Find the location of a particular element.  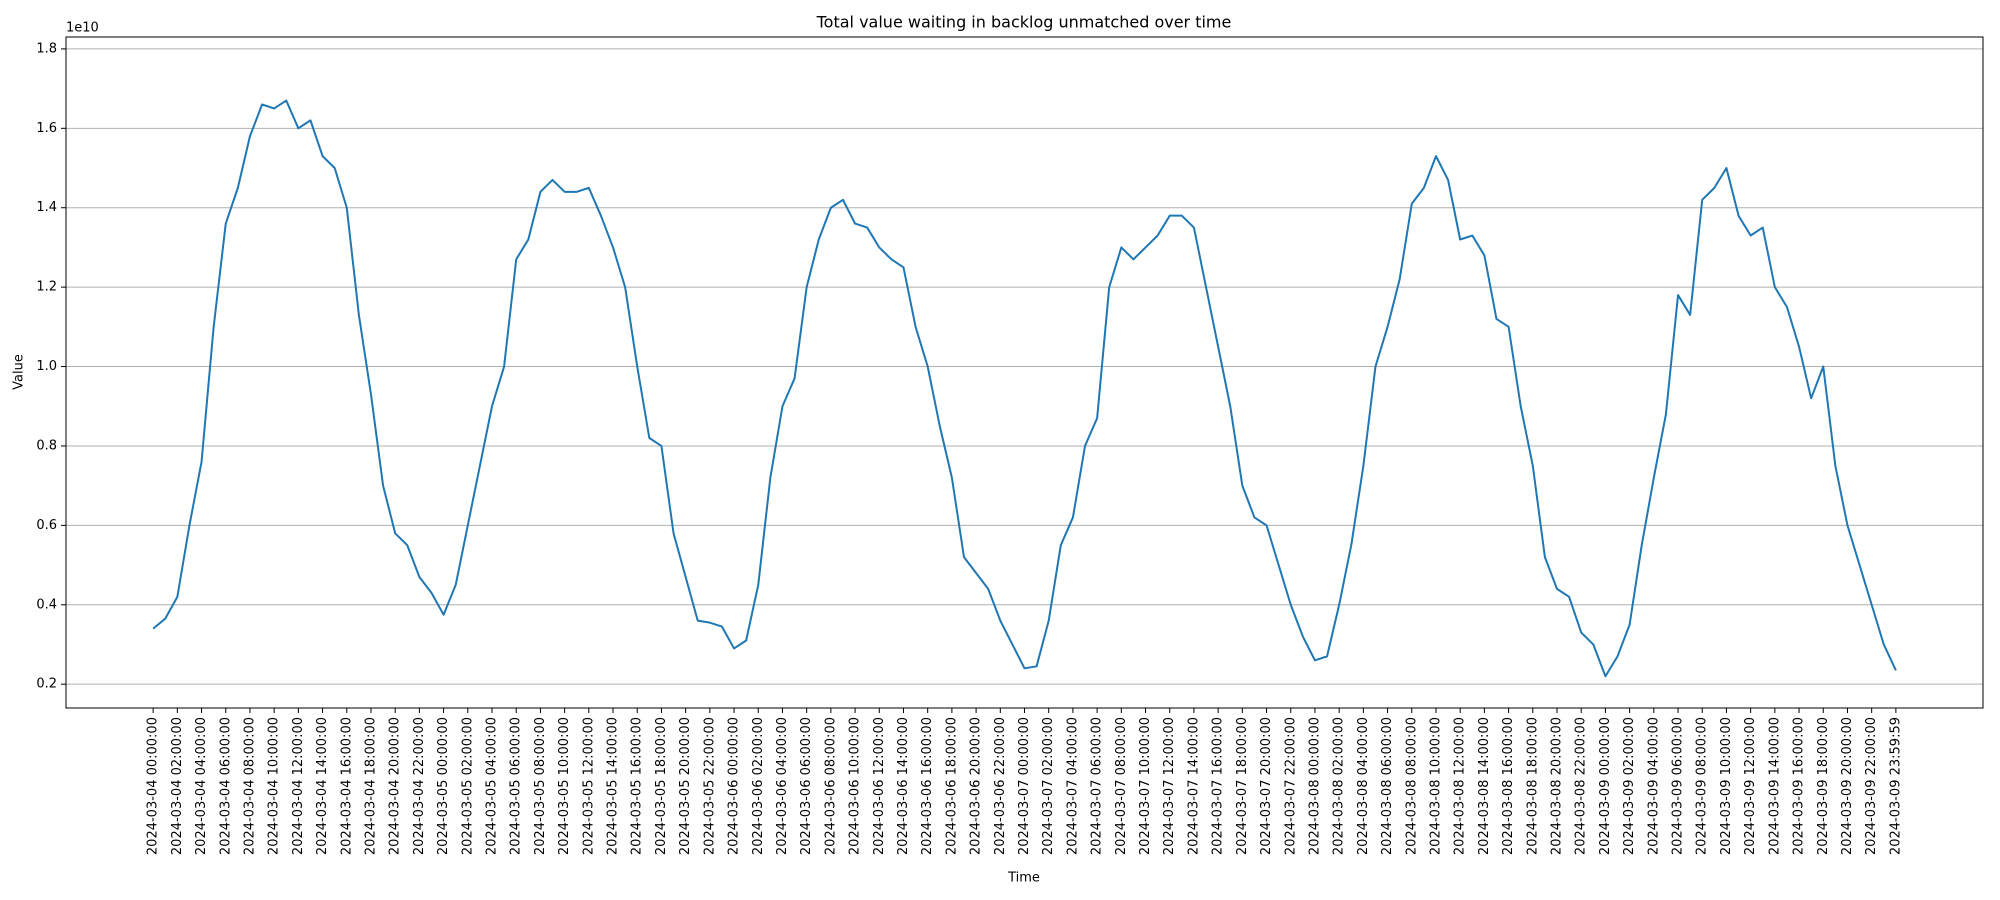

x-tick-label: 2024-03-08 10:00:00 is located at coordinates (1435, 786).